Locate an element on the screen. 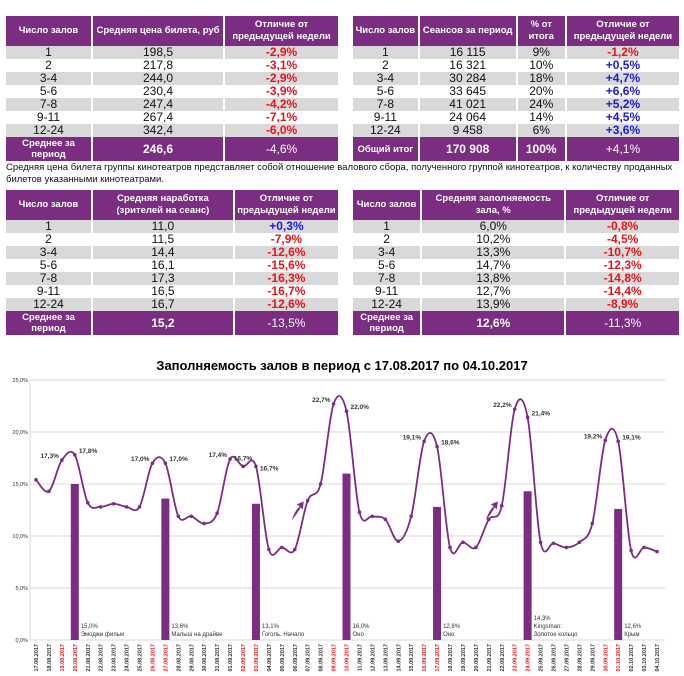  x-tick-label: 06.09.2017 is located at coordinates (296, 658).